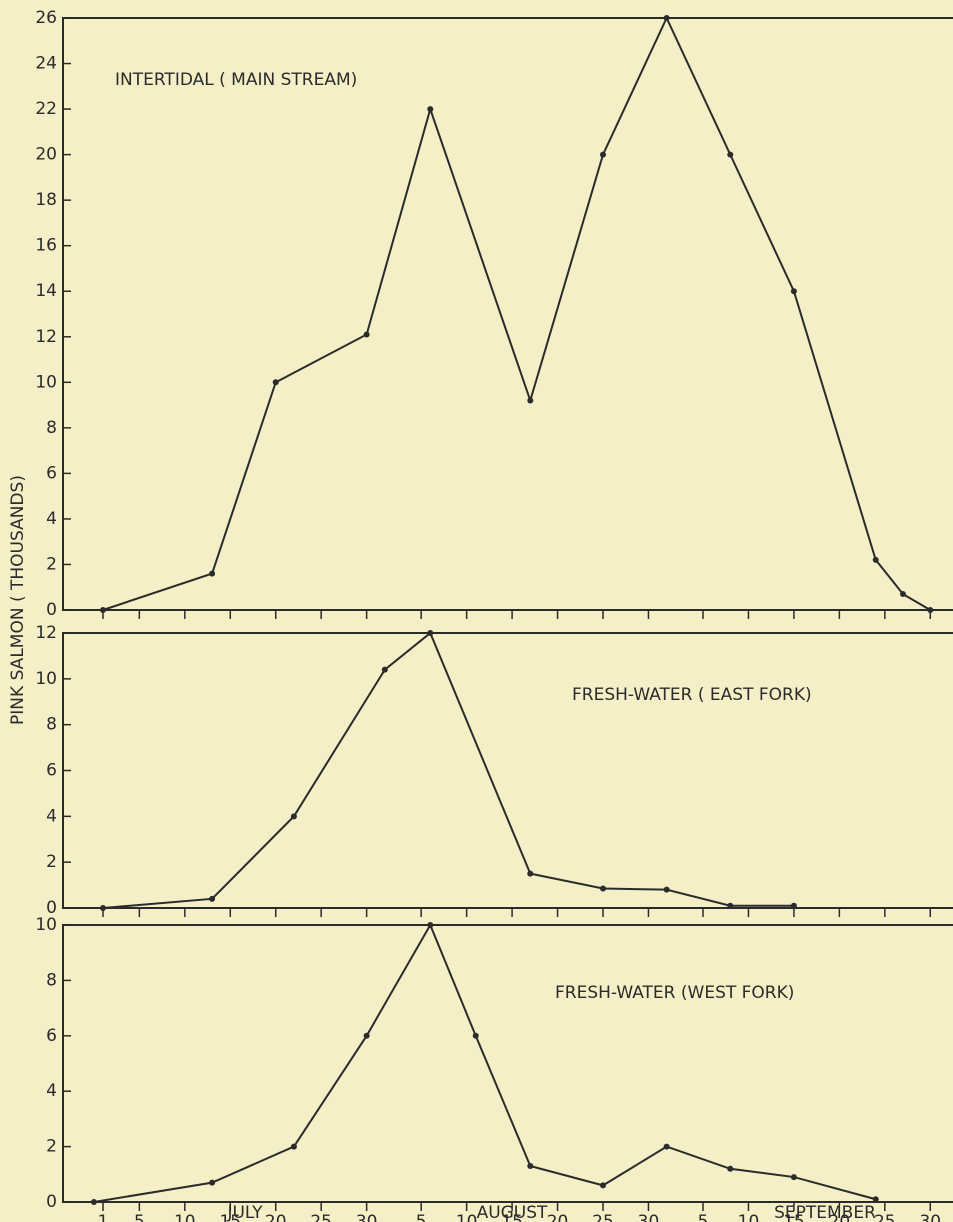 The width and height of the screenshot is (953, 1222). I want to click on month-label: SEPTEMBER, so click(825, 1212).